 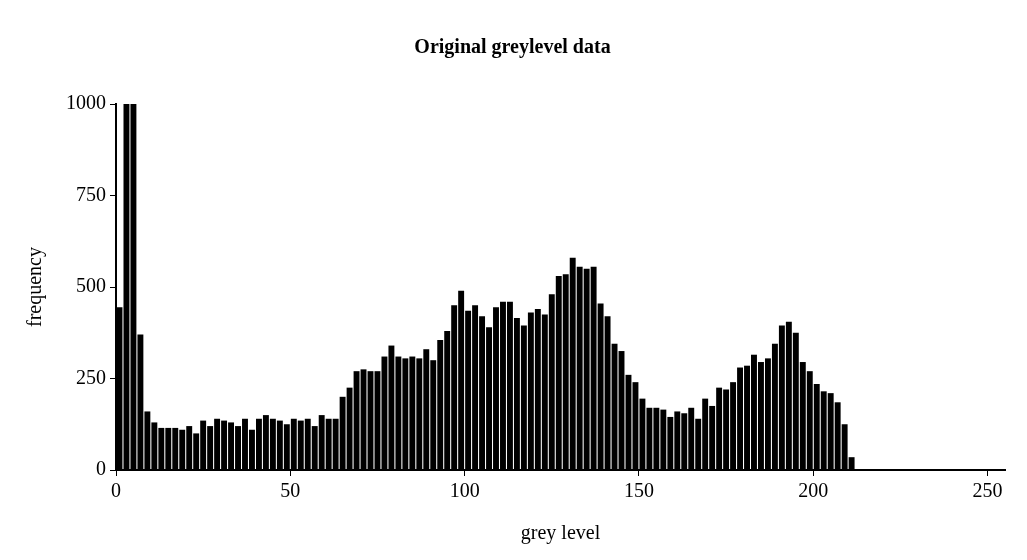 I want to click on y-tick-label: 750, so click(x=91, y=193).